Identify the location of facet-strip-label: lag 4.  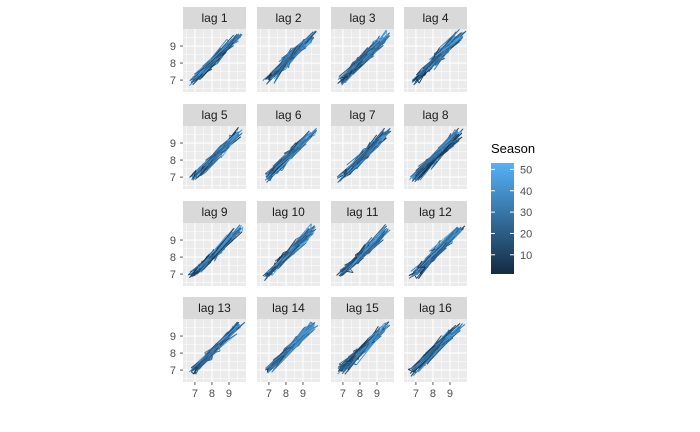
(435, 18).